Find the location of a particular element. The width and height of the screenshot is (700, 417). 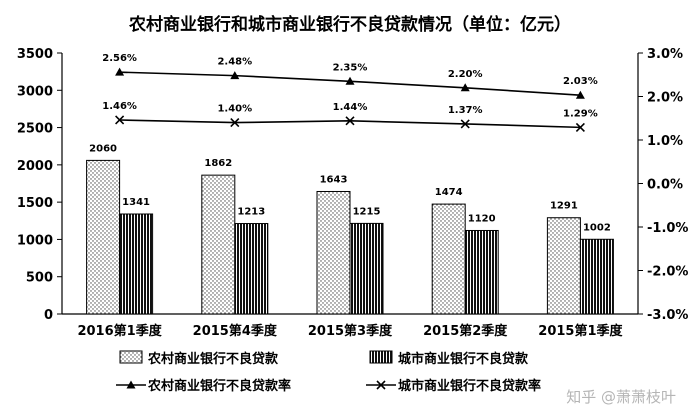

y-tick-label-left: 1500 is located at coordinates (35, 203).